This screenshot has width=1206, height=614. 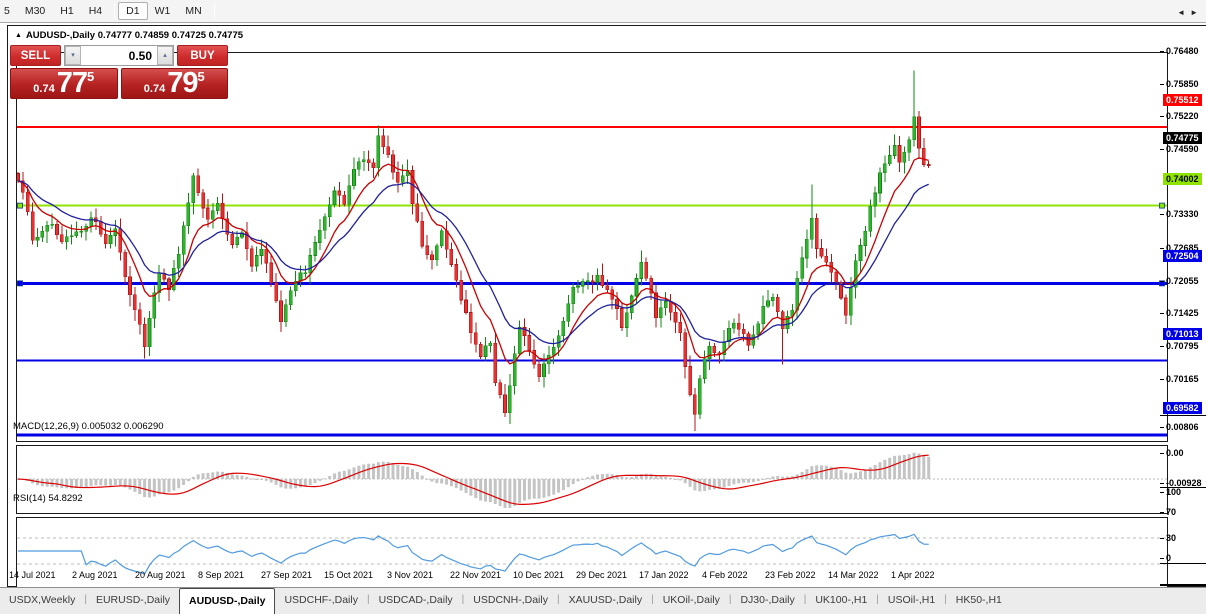 I want to click on chart-tab-usdcad-daily: USDCAD-,Daily, so click(x=415, y=600).